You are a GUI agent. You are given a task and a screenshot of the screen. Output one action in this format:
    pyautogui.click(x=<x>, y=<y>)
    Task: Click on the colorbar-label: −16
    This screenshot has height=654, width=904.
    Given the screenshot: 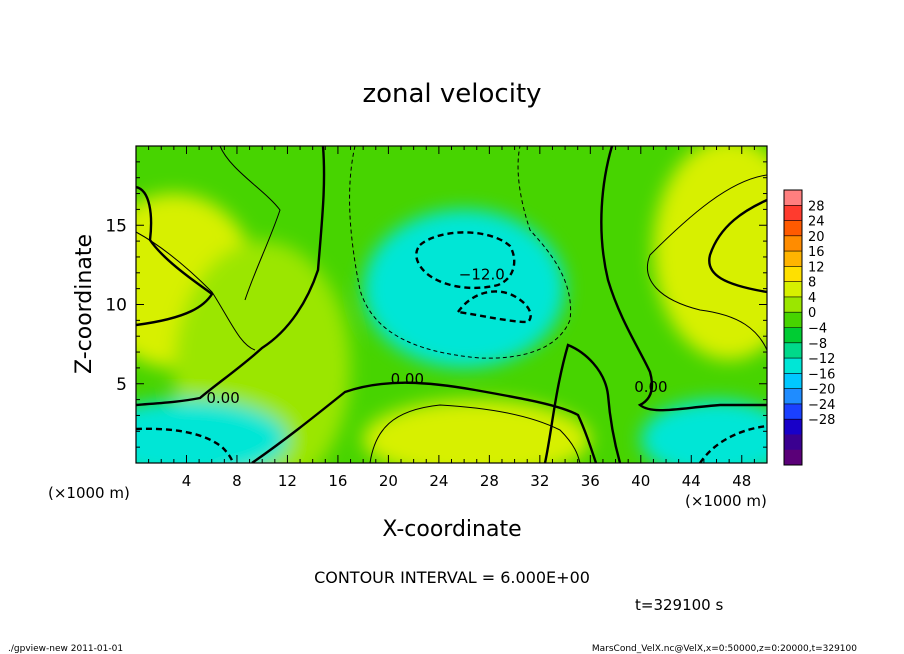 What is the action you would take?
    pyautogui.click(x=821, y=374)
    